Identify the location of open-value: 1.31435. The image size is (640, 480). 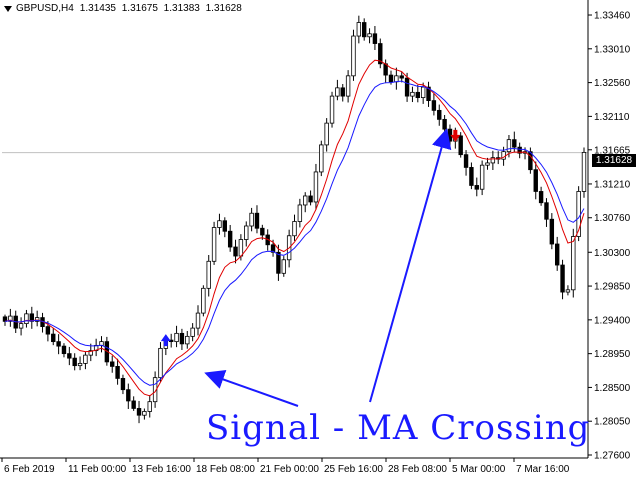
(97, 8).